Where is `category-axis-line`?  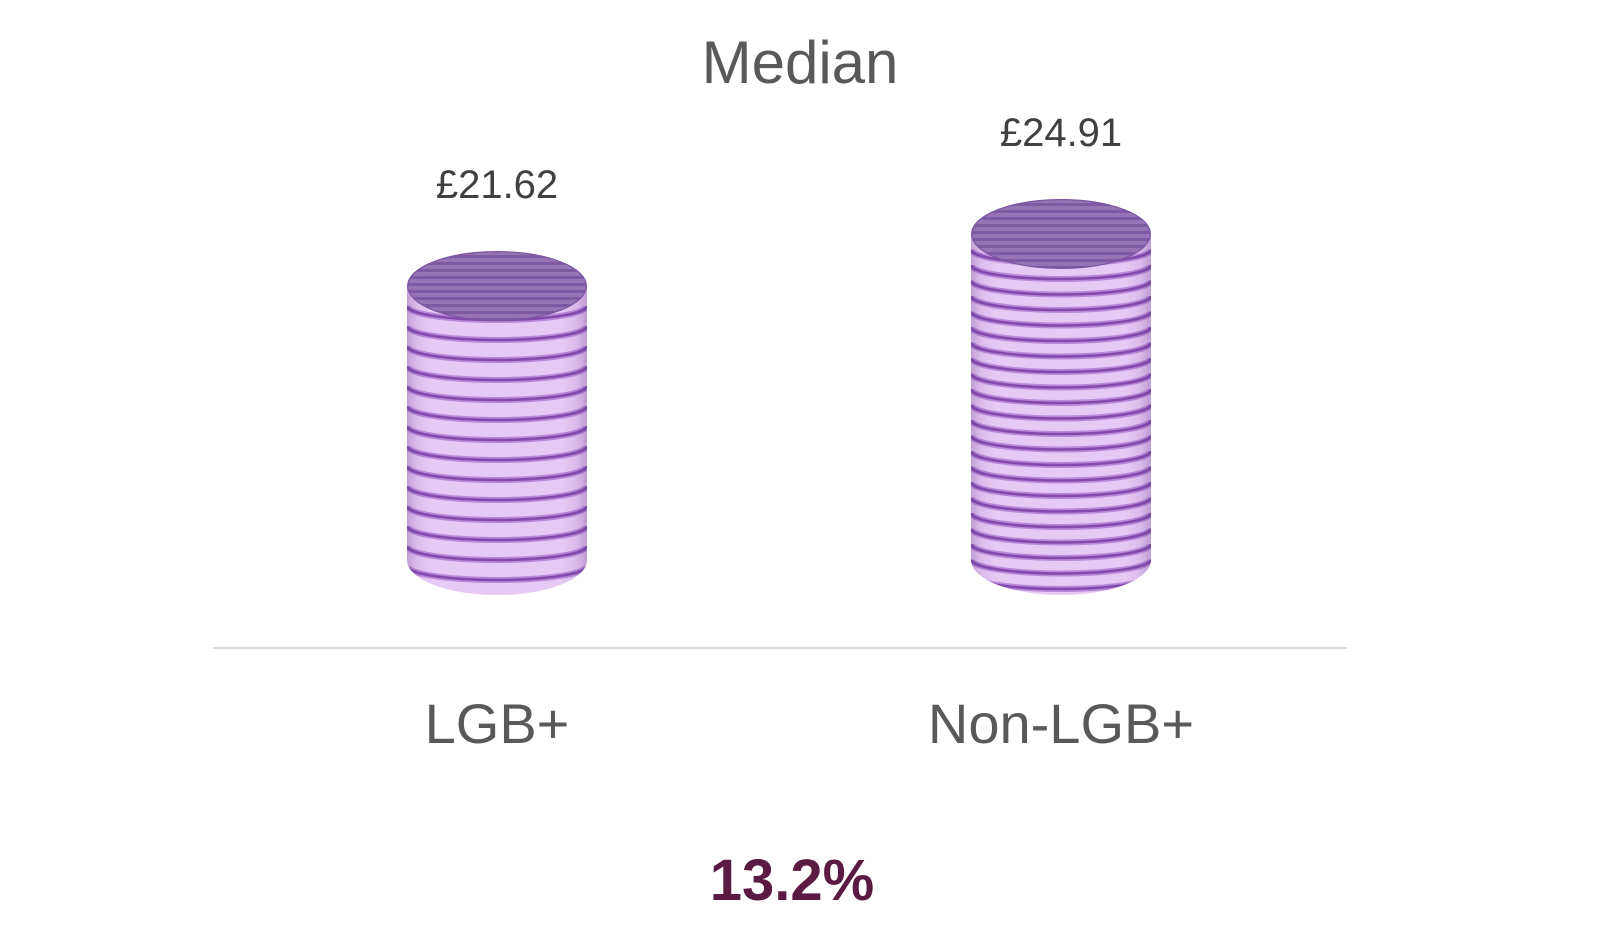
category-axis-line is located at coordinates (780, 648).